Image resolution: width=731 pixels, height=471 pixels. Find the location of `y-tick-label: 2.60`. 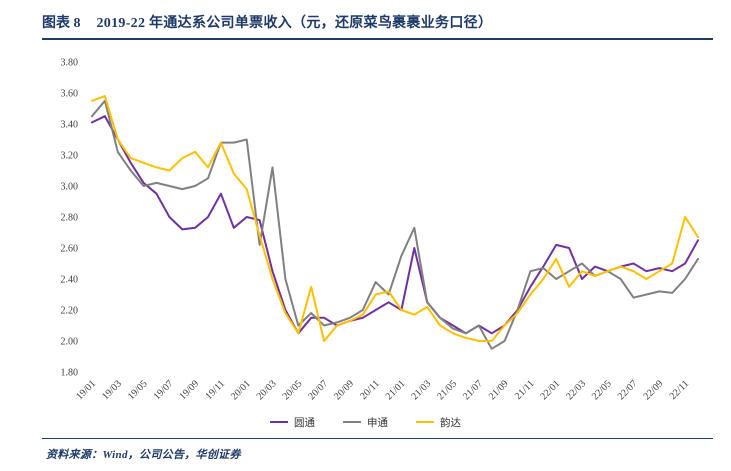

y-tick-label: 2.60 is located at coordinates (70, 249).